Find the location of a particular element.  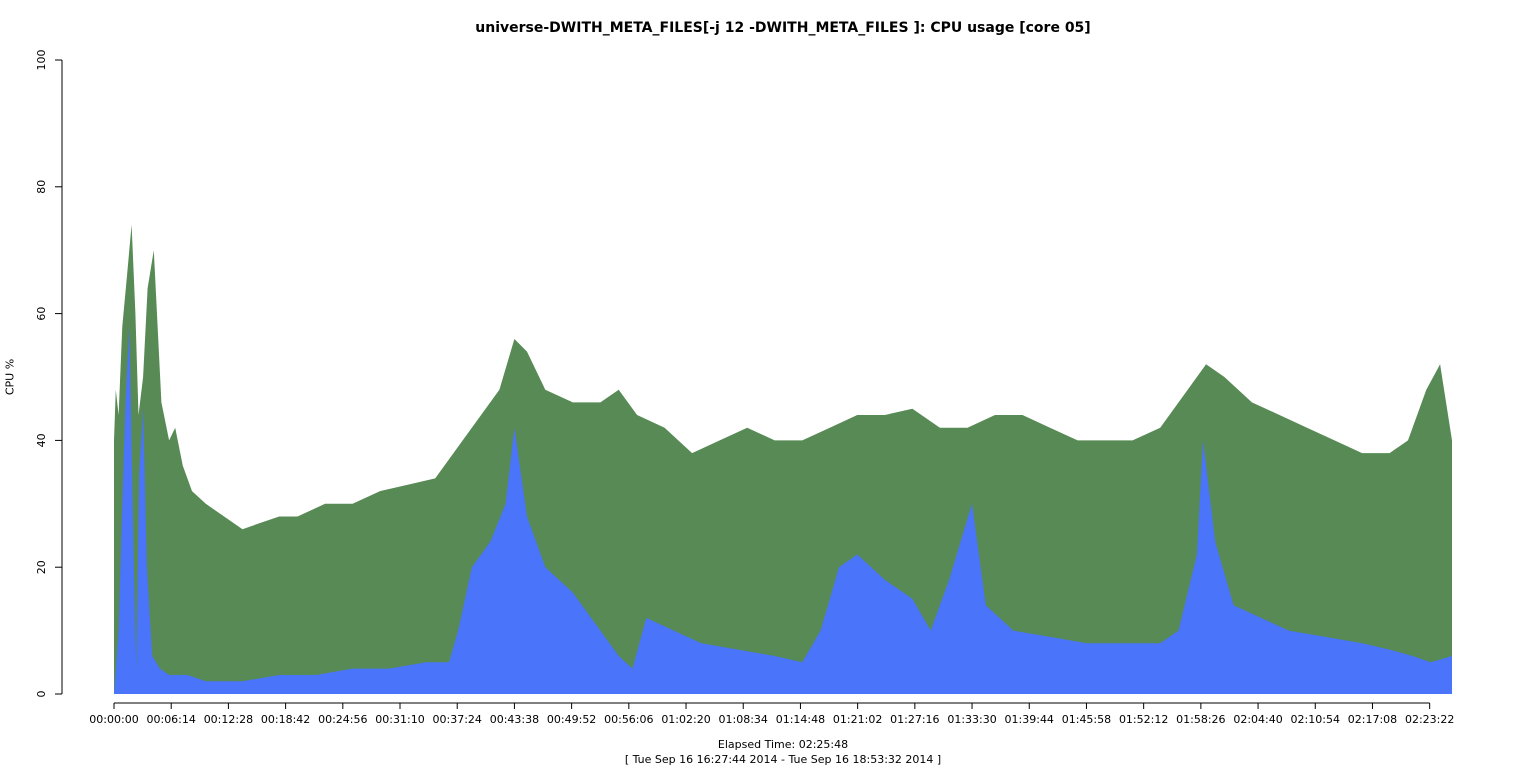

x-tick-label: 00:31:10 is located at coordinates (399, 719).